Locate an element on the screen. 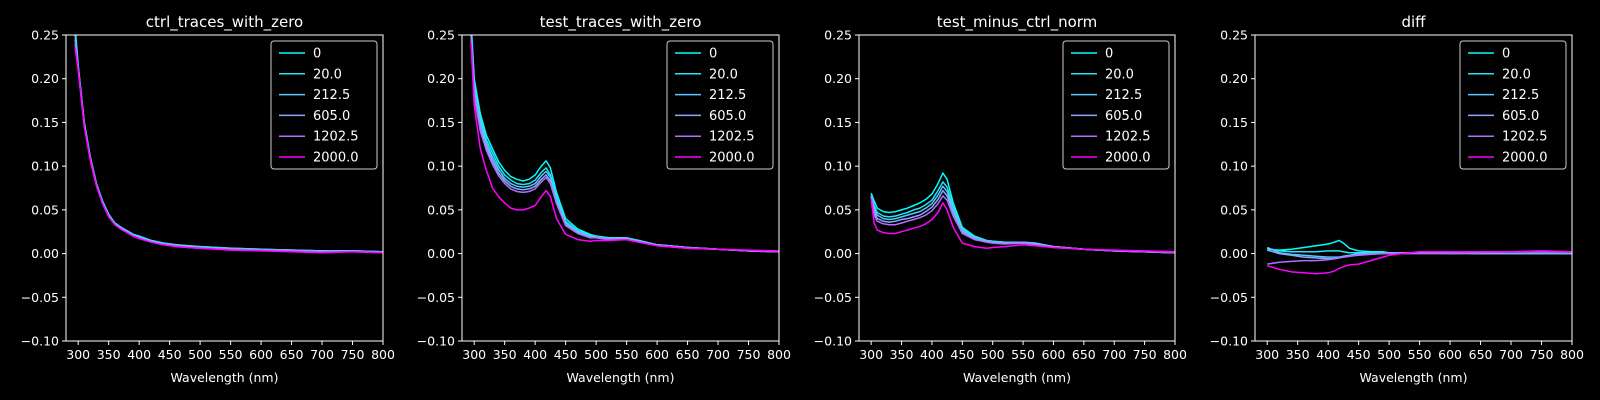 The height and width of the screenshot is (400, 1600). x-tick-label: 750 is located at coordinates (1145, 354).